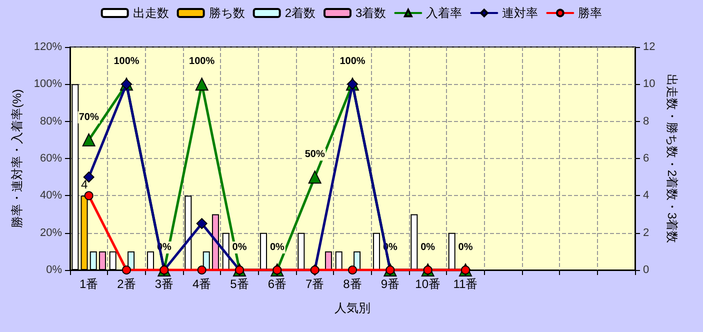 The height and width of the screenshot is (332, 703). Describe the element at coordinates (202, 284) in the screenshot. I see `x-tick-label: 4番` at that location.